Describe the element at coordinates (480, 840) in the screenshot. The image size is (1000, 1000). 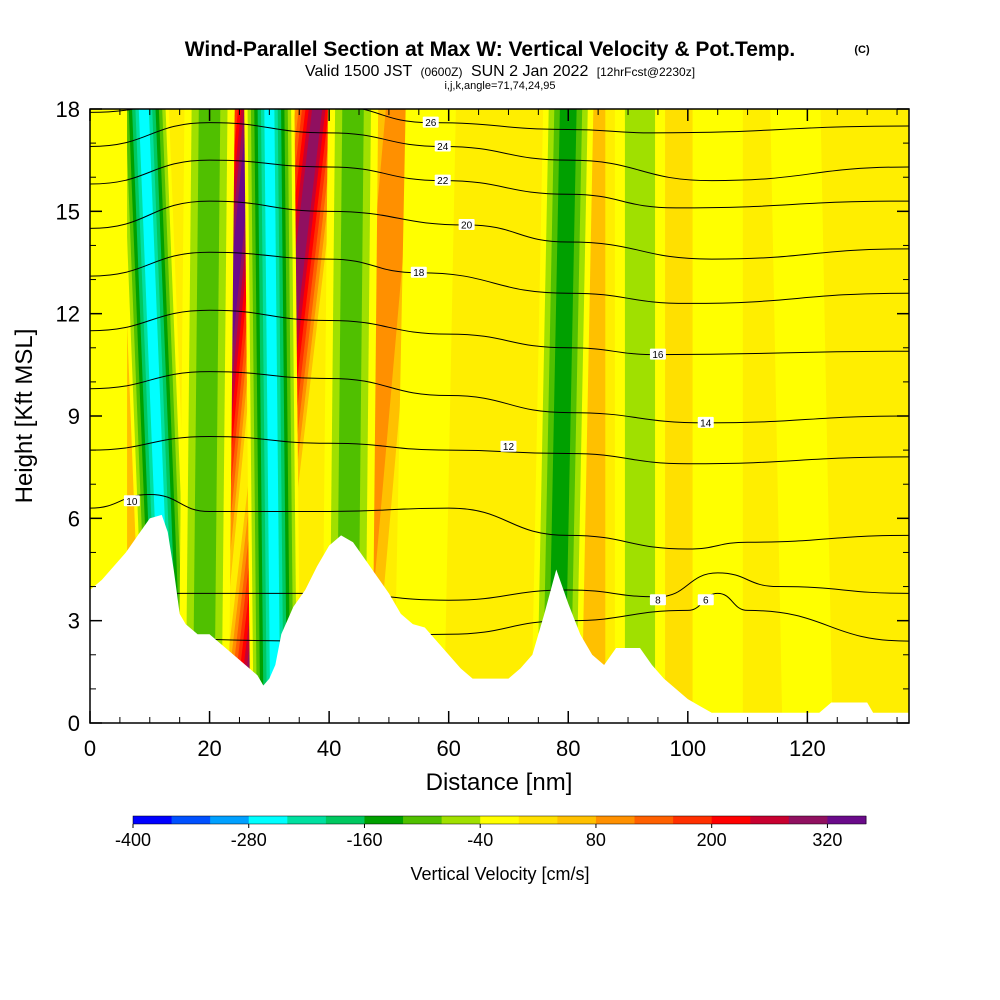
I see `colorbar-tick-label--40: -40` at that location.